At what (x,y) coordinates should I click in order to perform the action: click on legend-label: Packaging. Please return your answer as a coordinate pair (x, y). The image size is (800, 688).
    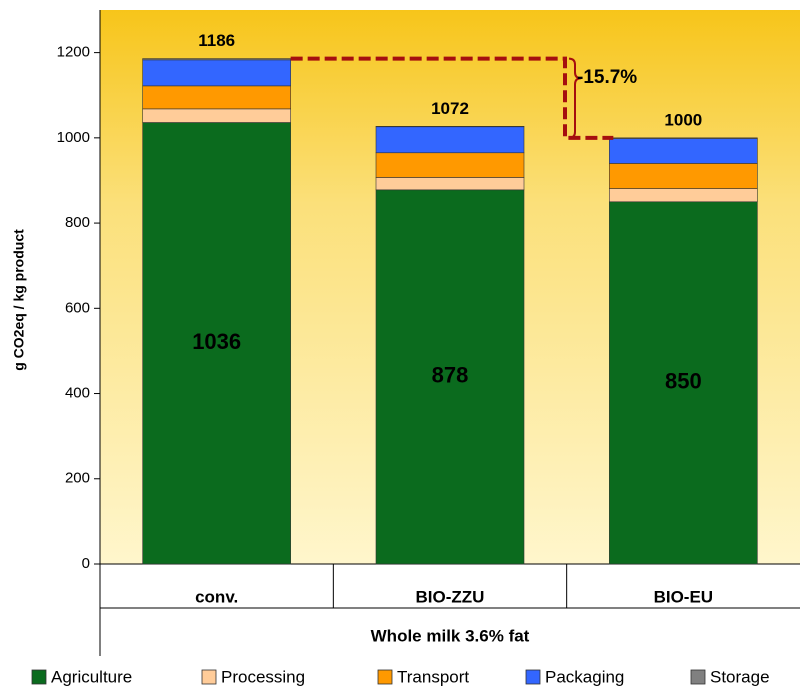
    Looking at the image, I should click on (584, 676).